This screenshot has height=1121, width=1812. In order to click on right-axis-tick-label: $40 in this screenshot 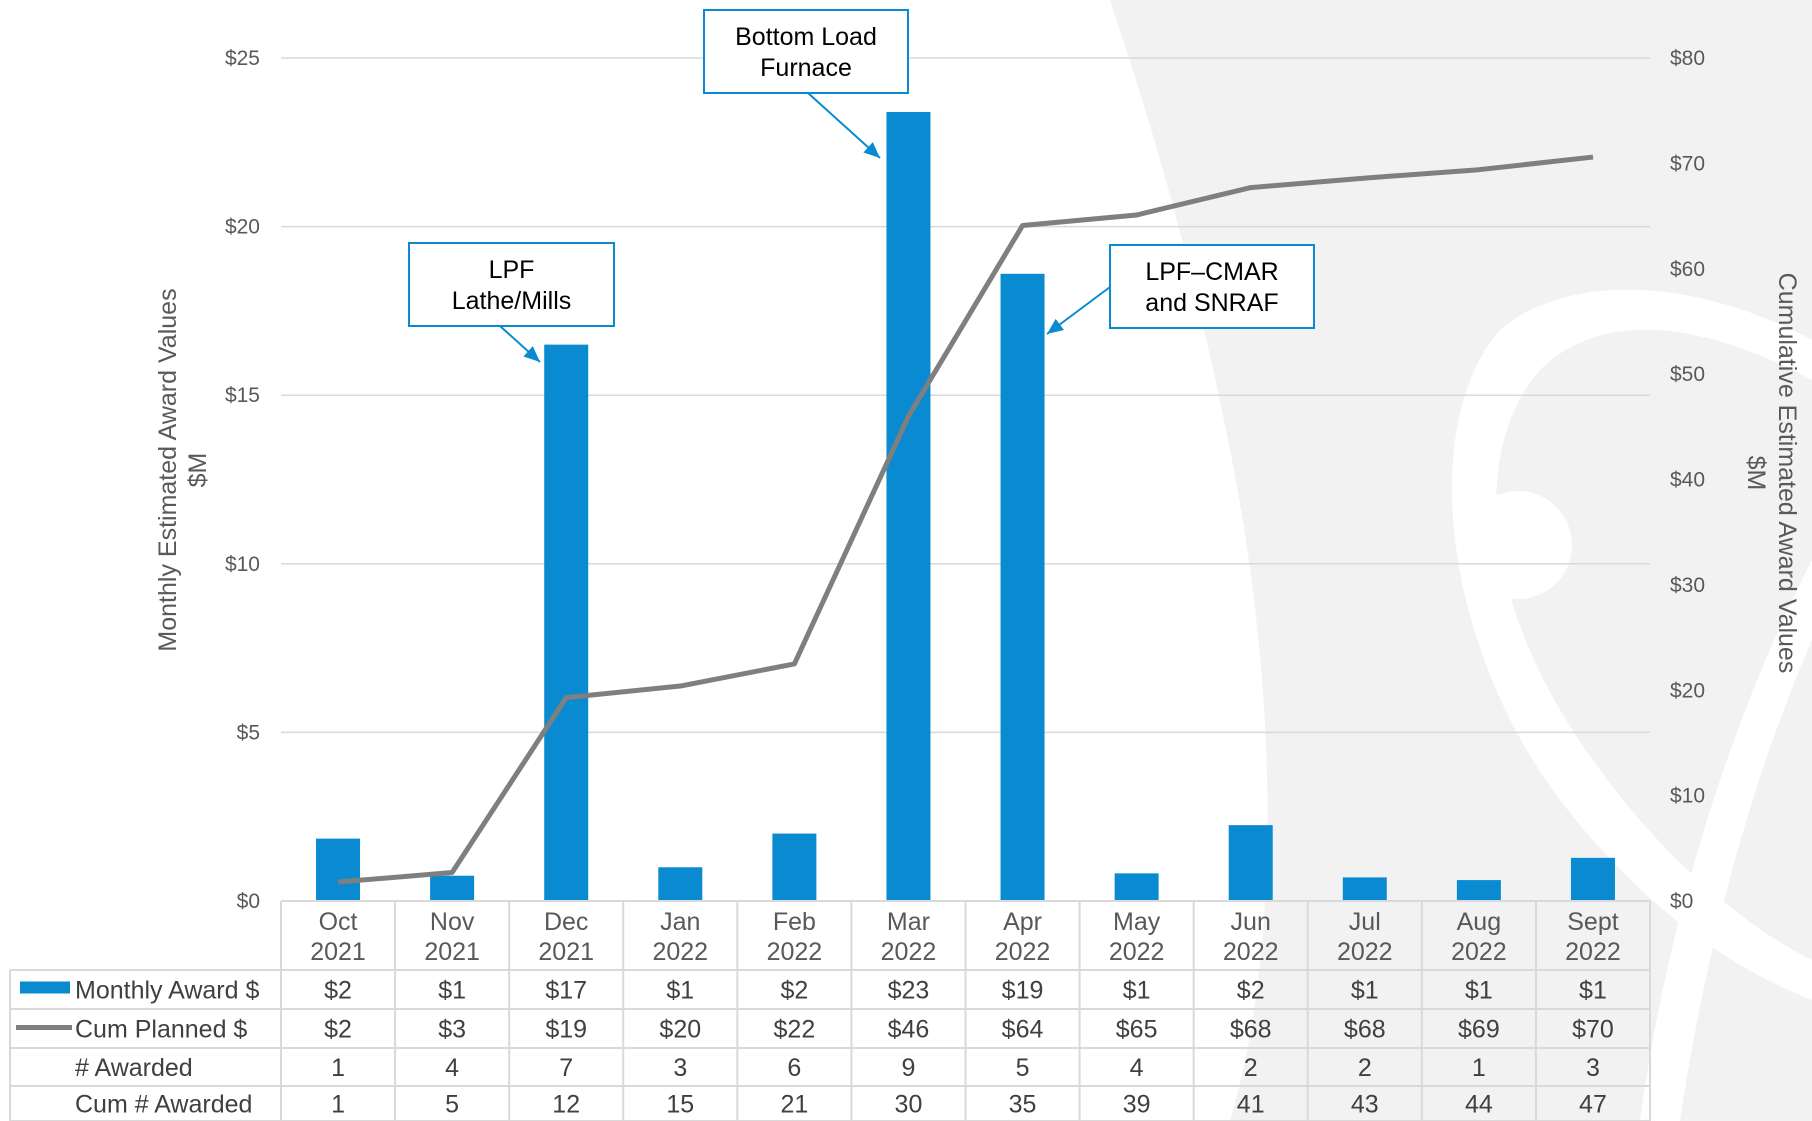, I will do `click(1687, 480)`.